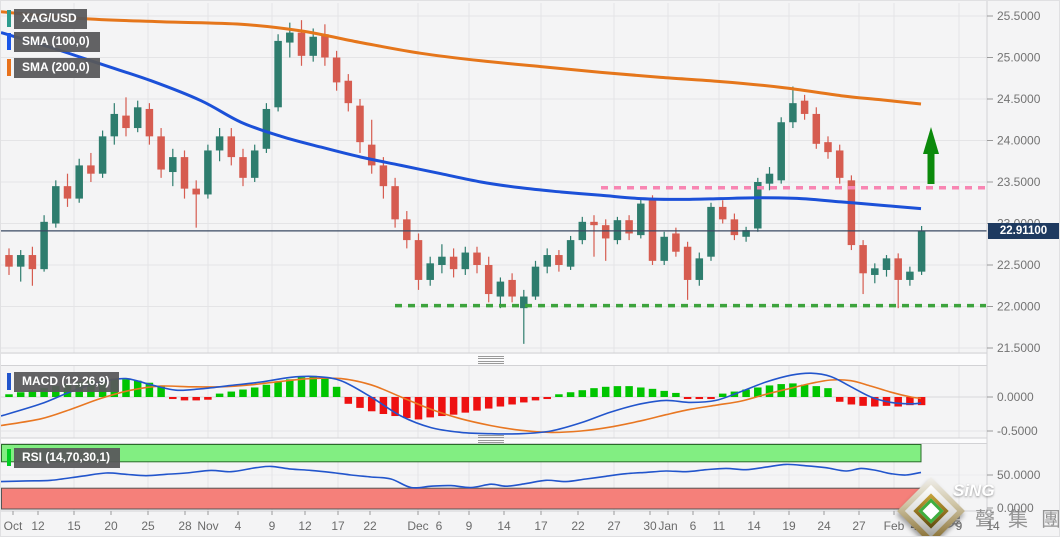 This screenshot has height=537, width=1060. Describe the element at coordinates (57, 68) in the screenshot. I see `legend-sma200: SMA (200,0)` at that location.